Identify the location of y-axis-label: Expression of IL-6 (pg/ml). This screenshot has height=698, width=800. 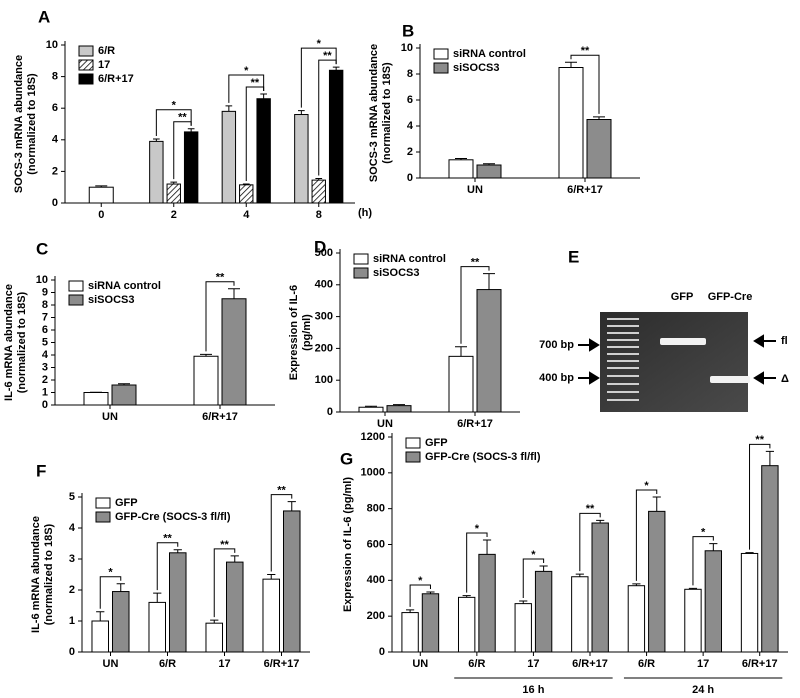
(348, 544).